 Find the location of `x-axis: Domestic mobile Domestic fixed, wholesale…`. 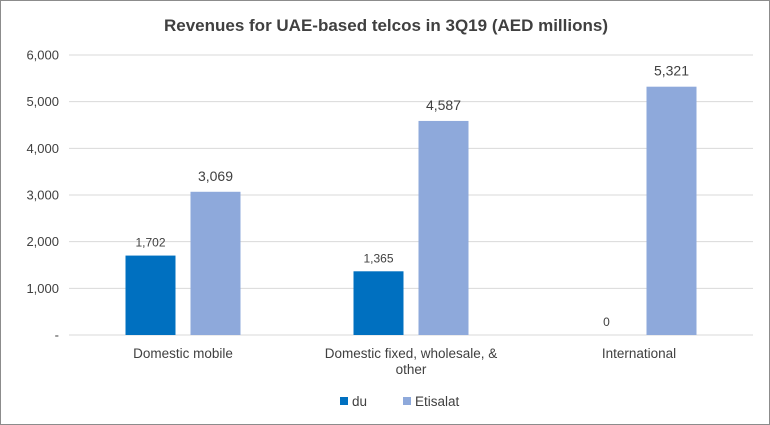

x-axis: Domestic mobile Domestic fixed, wholesale… is located at coordinates (404, 361).